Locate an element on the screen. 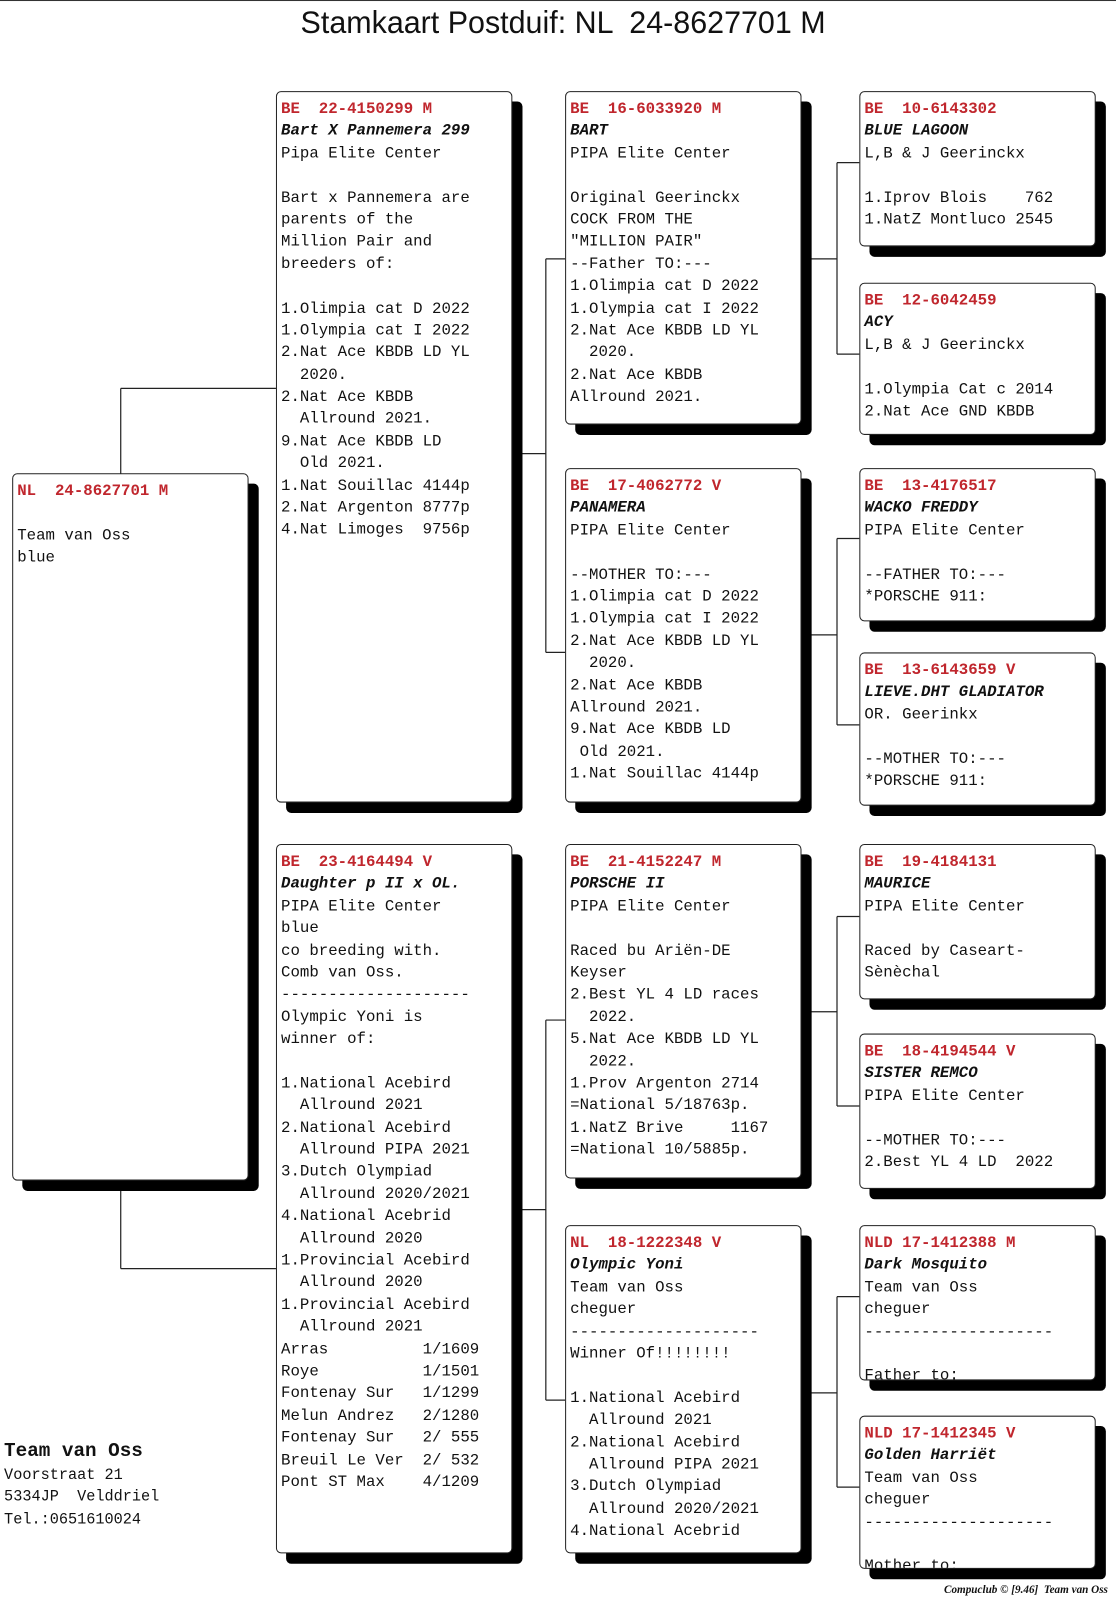 The height and width of the screenshot is (1600, 1116). info-line: Pipa Elite Center is located at coordinates (361, 153).